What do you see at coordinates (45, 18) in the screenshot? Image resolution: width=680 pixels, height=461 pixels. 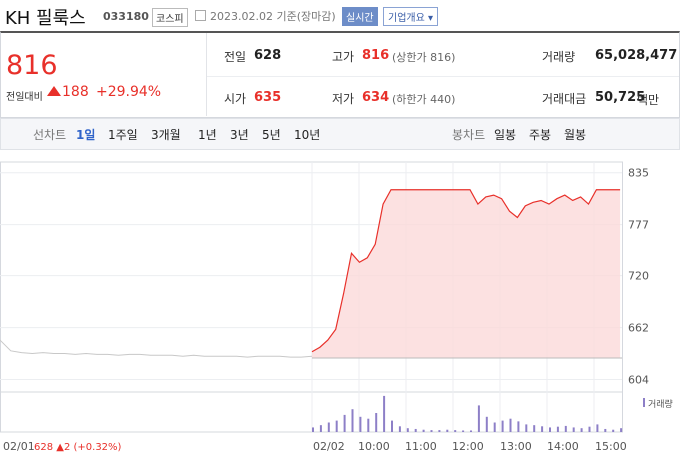 I see `stock-name: KH 필룩스` at bounding box center [45, 18].